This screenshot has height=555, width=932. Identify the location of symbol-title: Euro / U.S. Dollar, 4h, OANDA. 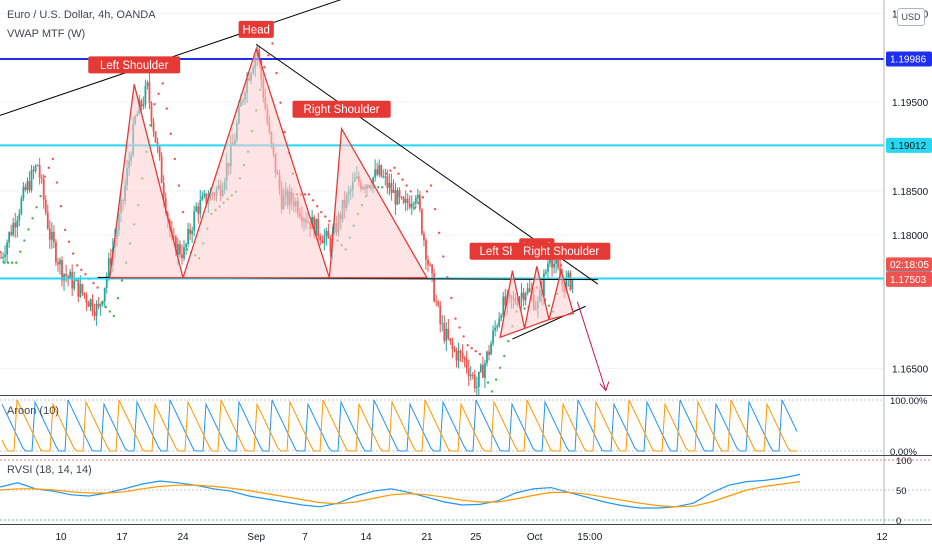
(81, 15).